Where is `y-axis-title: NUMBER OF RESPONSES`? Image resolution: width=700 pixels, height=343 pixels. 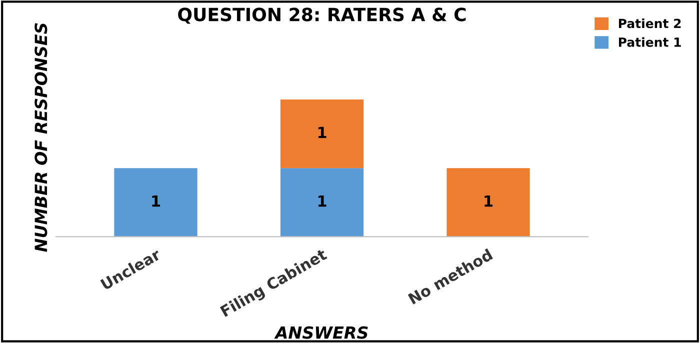 y-axis-title: NUMBER OF RESPONSES is located at coordinates (41, 137).